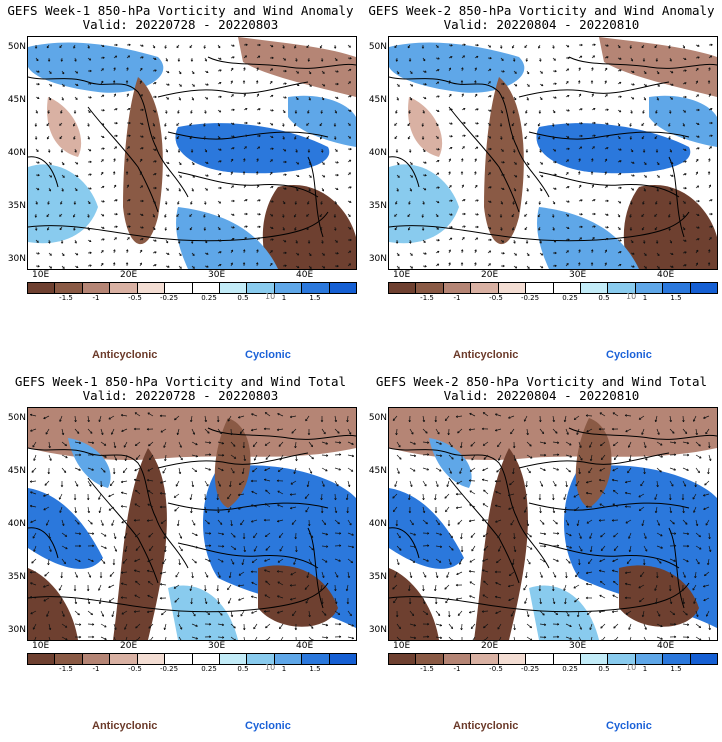 This screenshot has height=742, width=722. Describe the element at coordinates (402, 646) in the screenshot. I see `lon-label: 10E` at that location.